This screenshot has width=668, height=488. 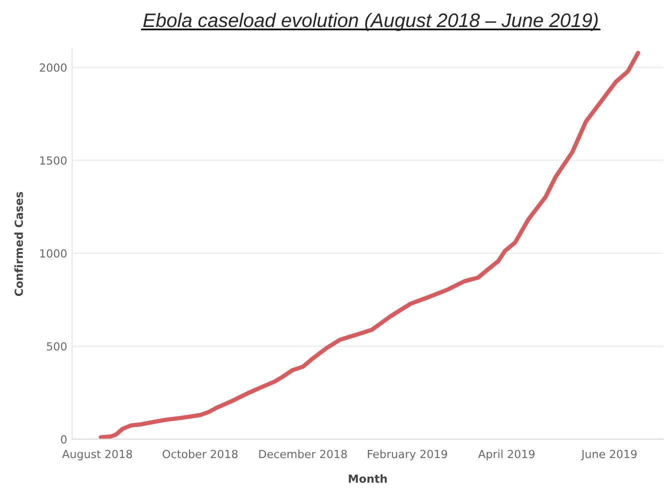 I want to click on x-tick-label: October 2018, so click(x=200, y=454).